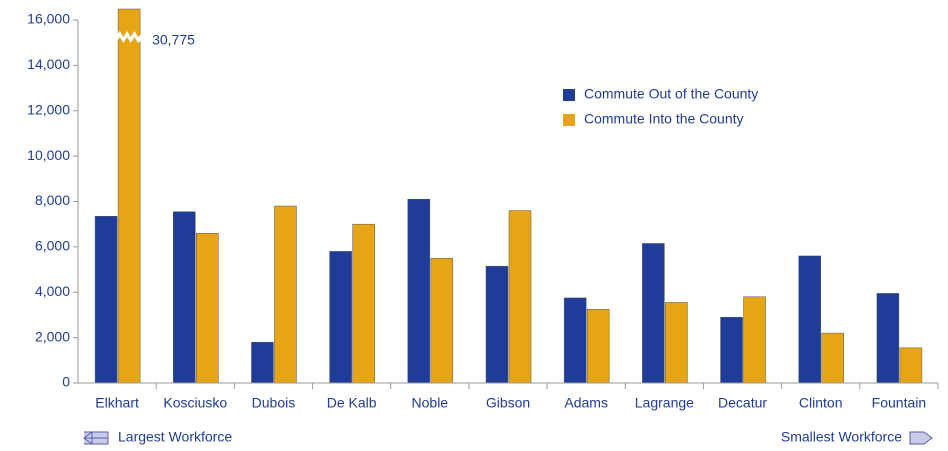  What do you see at coordinates (664, 119) in the screenshot?
I see `legend-label: Commute Into the County` at bounding box center [664, 119].